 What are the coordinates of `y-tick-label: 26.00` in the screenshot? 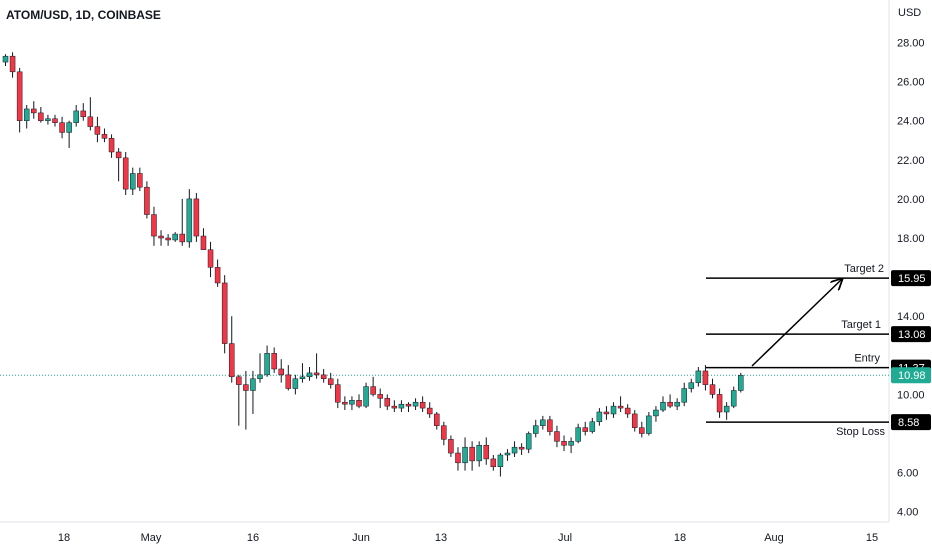 It's located at (911, 83).